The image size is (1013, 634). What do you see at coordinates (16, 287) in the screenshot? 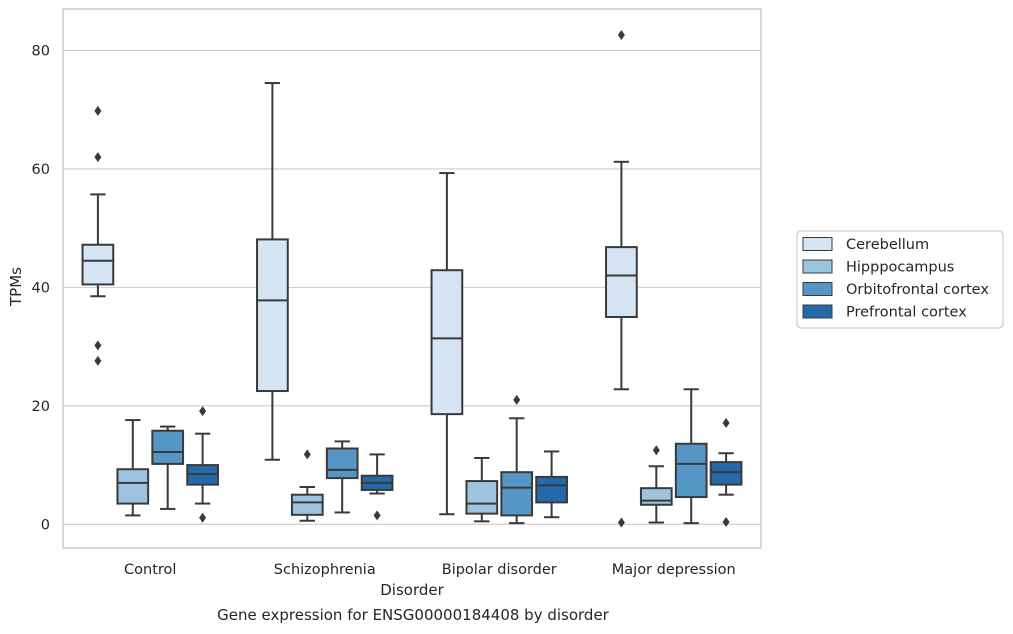
I see `y-axis-title: TPMs` at bounding box center [16, 287].